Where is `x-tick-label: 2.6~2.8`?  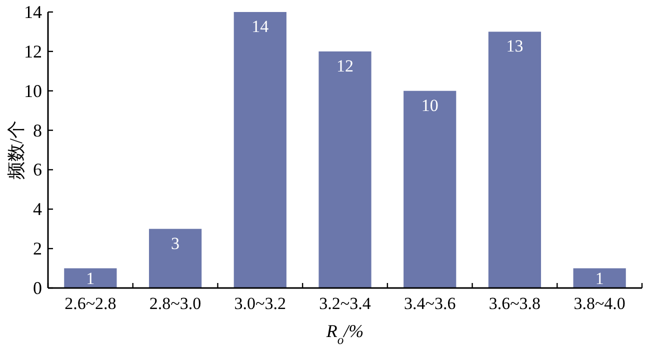
x-tick-label: 2.6~2.8 is located at coordinates (90, 303).